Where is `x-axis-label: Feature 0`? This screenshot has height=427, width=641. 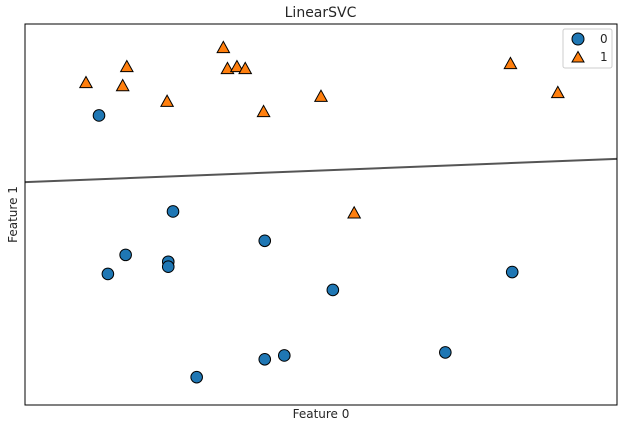 x-axis-label: Feature 0 is located at coordinates (321, 414).